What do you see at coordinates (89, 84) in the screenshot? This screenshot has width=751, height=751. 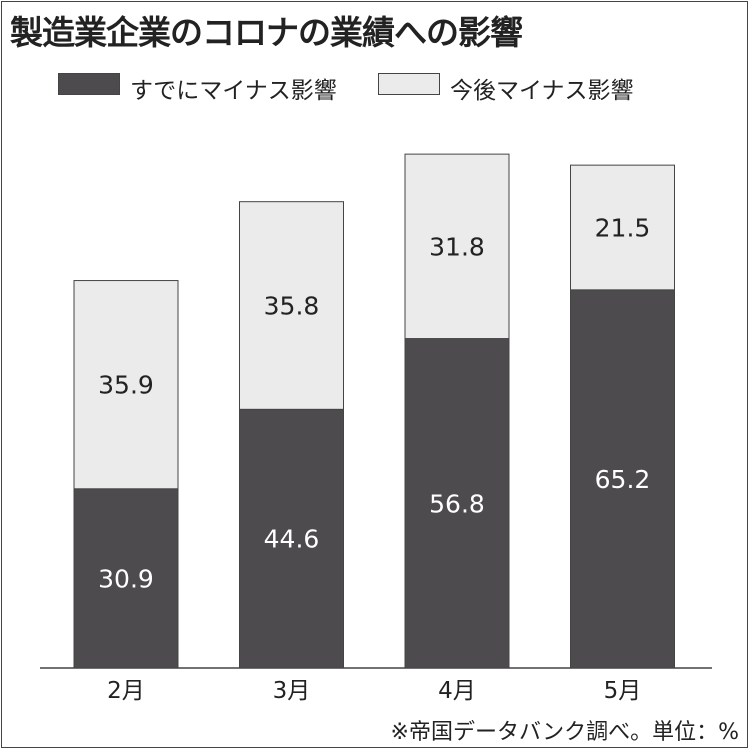 I see `legend-swatch-already` at bounding box center [89, 84].